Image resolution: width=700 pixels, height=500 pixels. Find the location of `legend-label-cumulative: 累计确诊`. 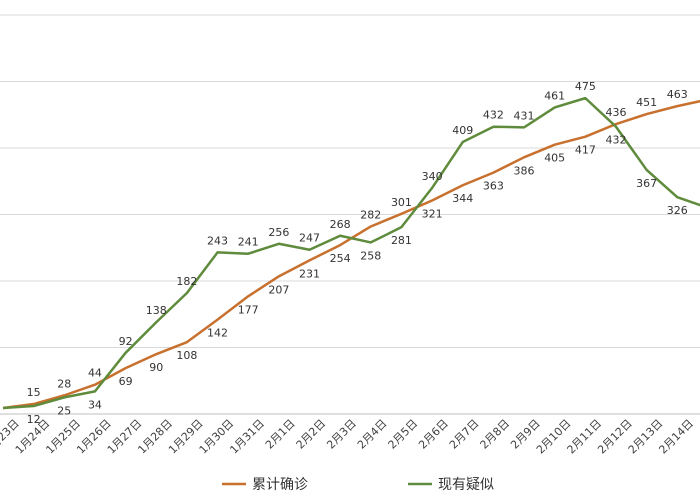

legend-label-cumulative: 累计确诊 is located at coordinates (280, 485).